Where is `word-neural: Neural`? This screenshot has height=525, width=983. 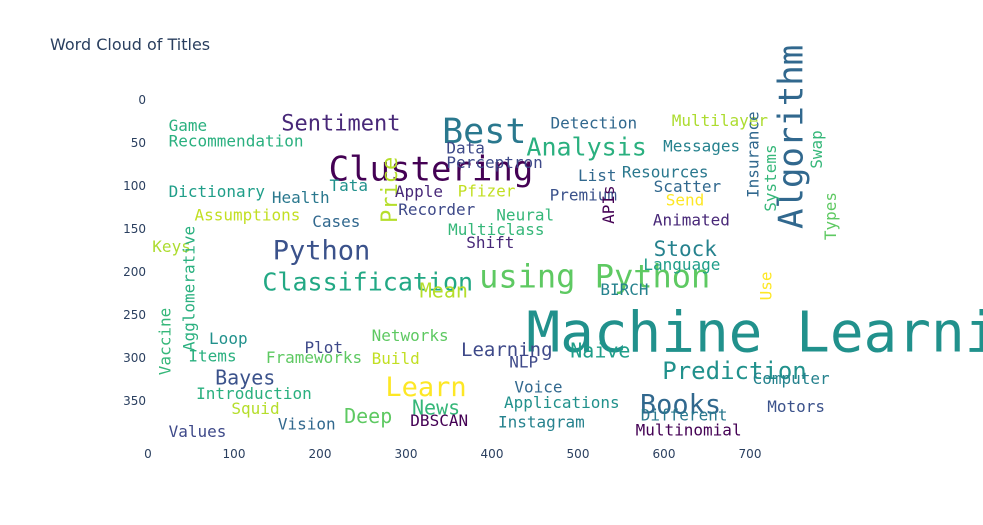
word-neural: Neural is located at coordinates (525, 214).